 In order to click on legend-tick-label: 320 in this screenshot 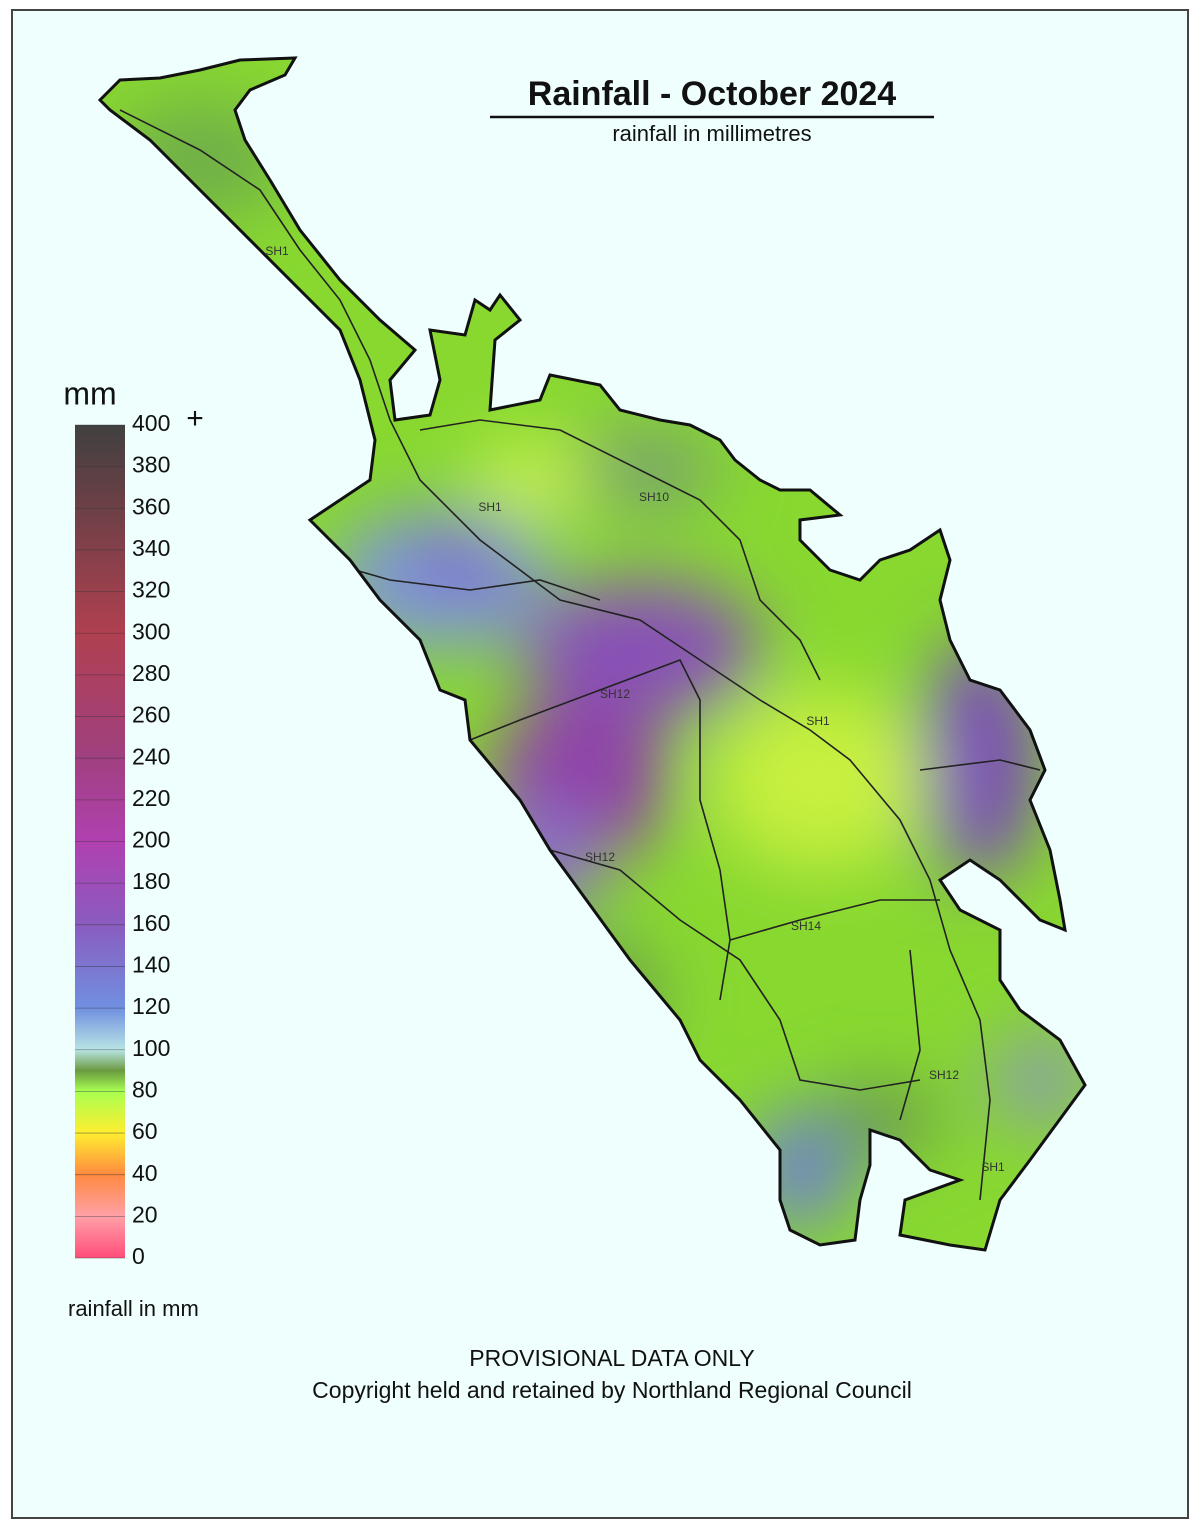, I will do `click(151, 590)`.